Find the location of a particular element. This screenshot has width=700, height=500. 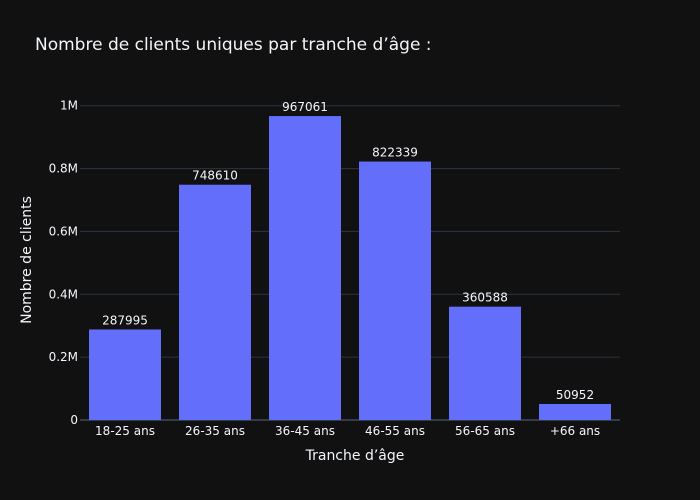

y-tick-label: 0.8M is located at coordinates (63, 169).